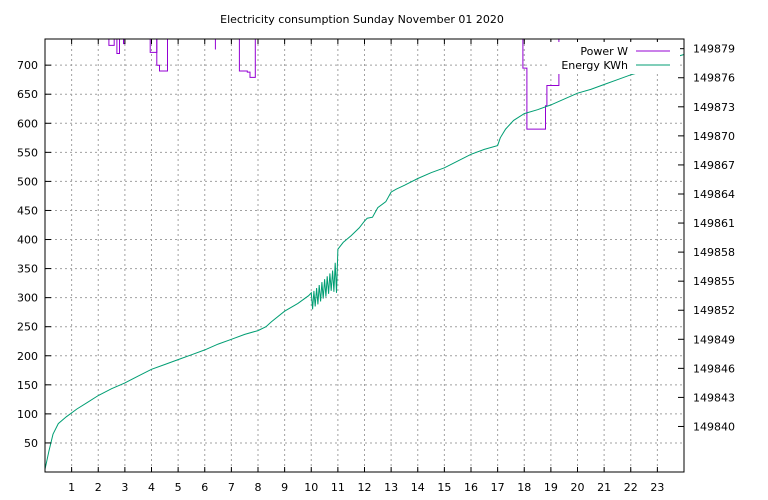  Describe the element at coordinates (714, 368) in the screenshot. I see `y2-tick-label: 149846` at that location.